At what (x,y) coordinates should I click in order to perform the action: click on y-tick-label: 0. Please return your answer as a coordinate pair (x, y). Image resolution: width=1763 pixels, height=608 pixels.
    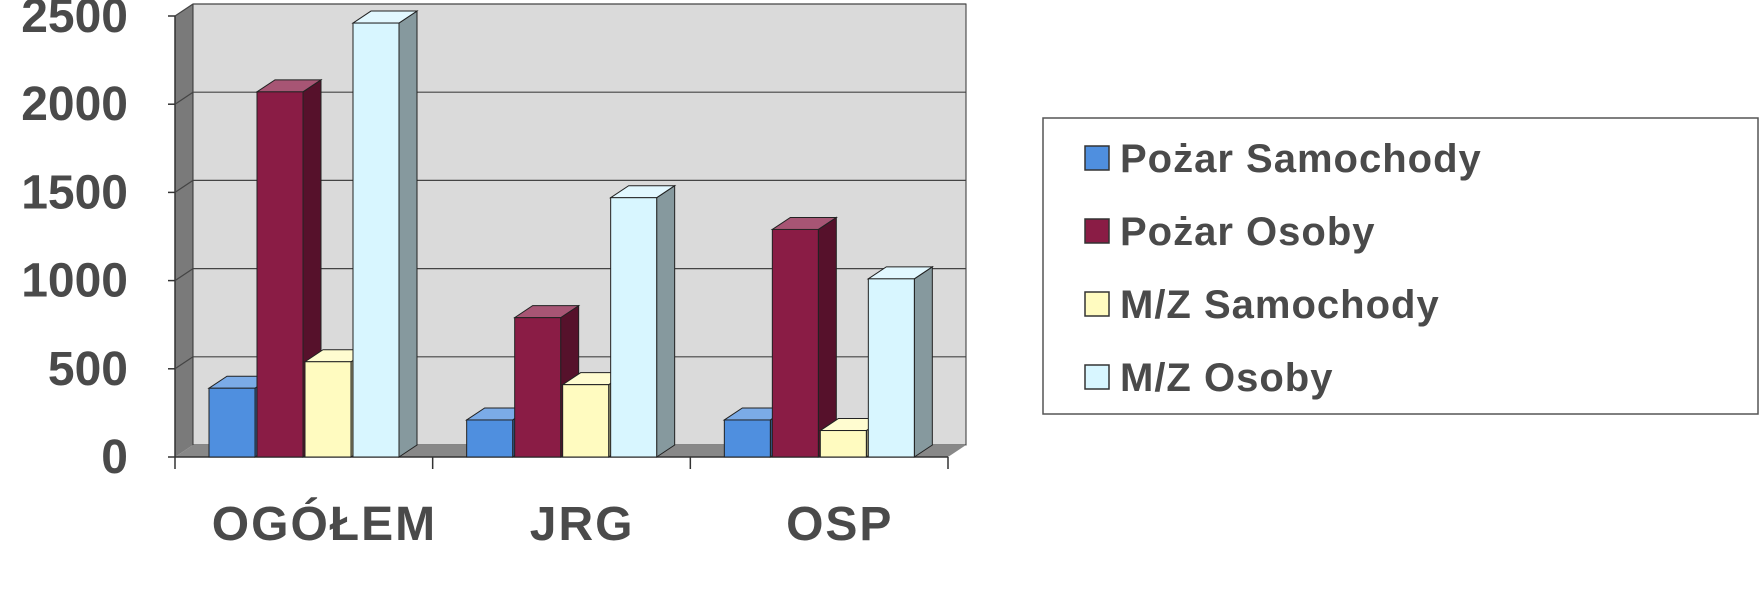
    Looking at the image, I should click on (114, 457).